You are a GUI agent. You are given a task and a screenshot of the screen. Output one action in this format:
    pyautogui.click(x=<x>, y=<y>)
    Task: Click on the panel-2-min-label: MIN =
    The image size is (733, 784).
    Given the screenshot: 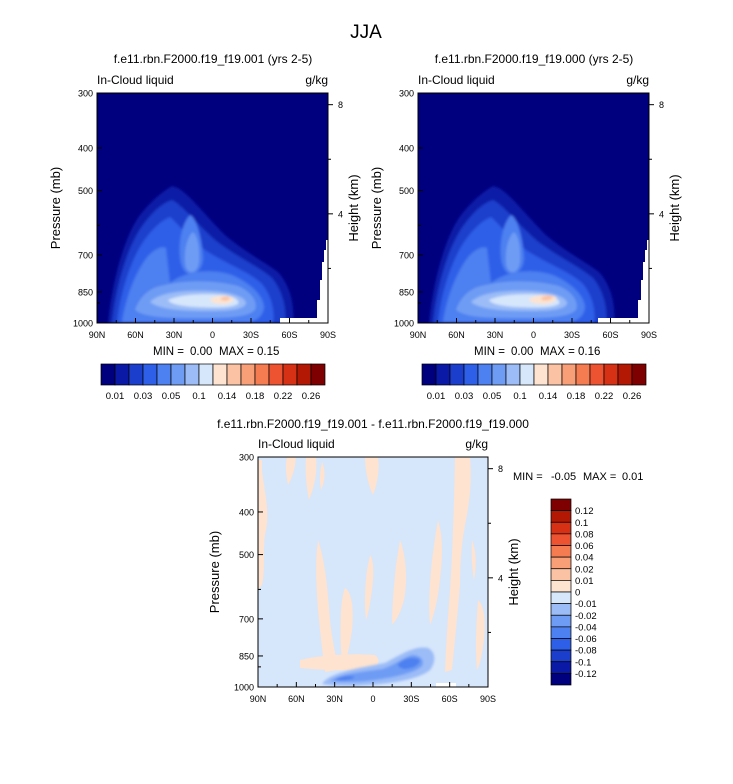 What is the action you would take?
    pyautogui.click(x=489, y=352)
    